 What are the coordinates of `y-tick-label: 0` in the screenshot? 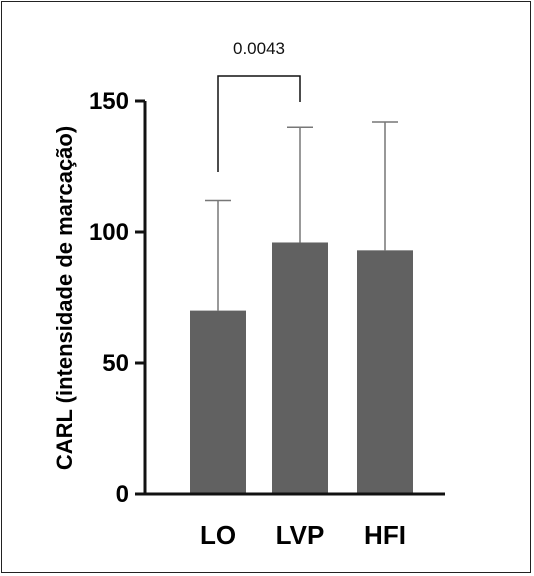 It's located at (122, 494).